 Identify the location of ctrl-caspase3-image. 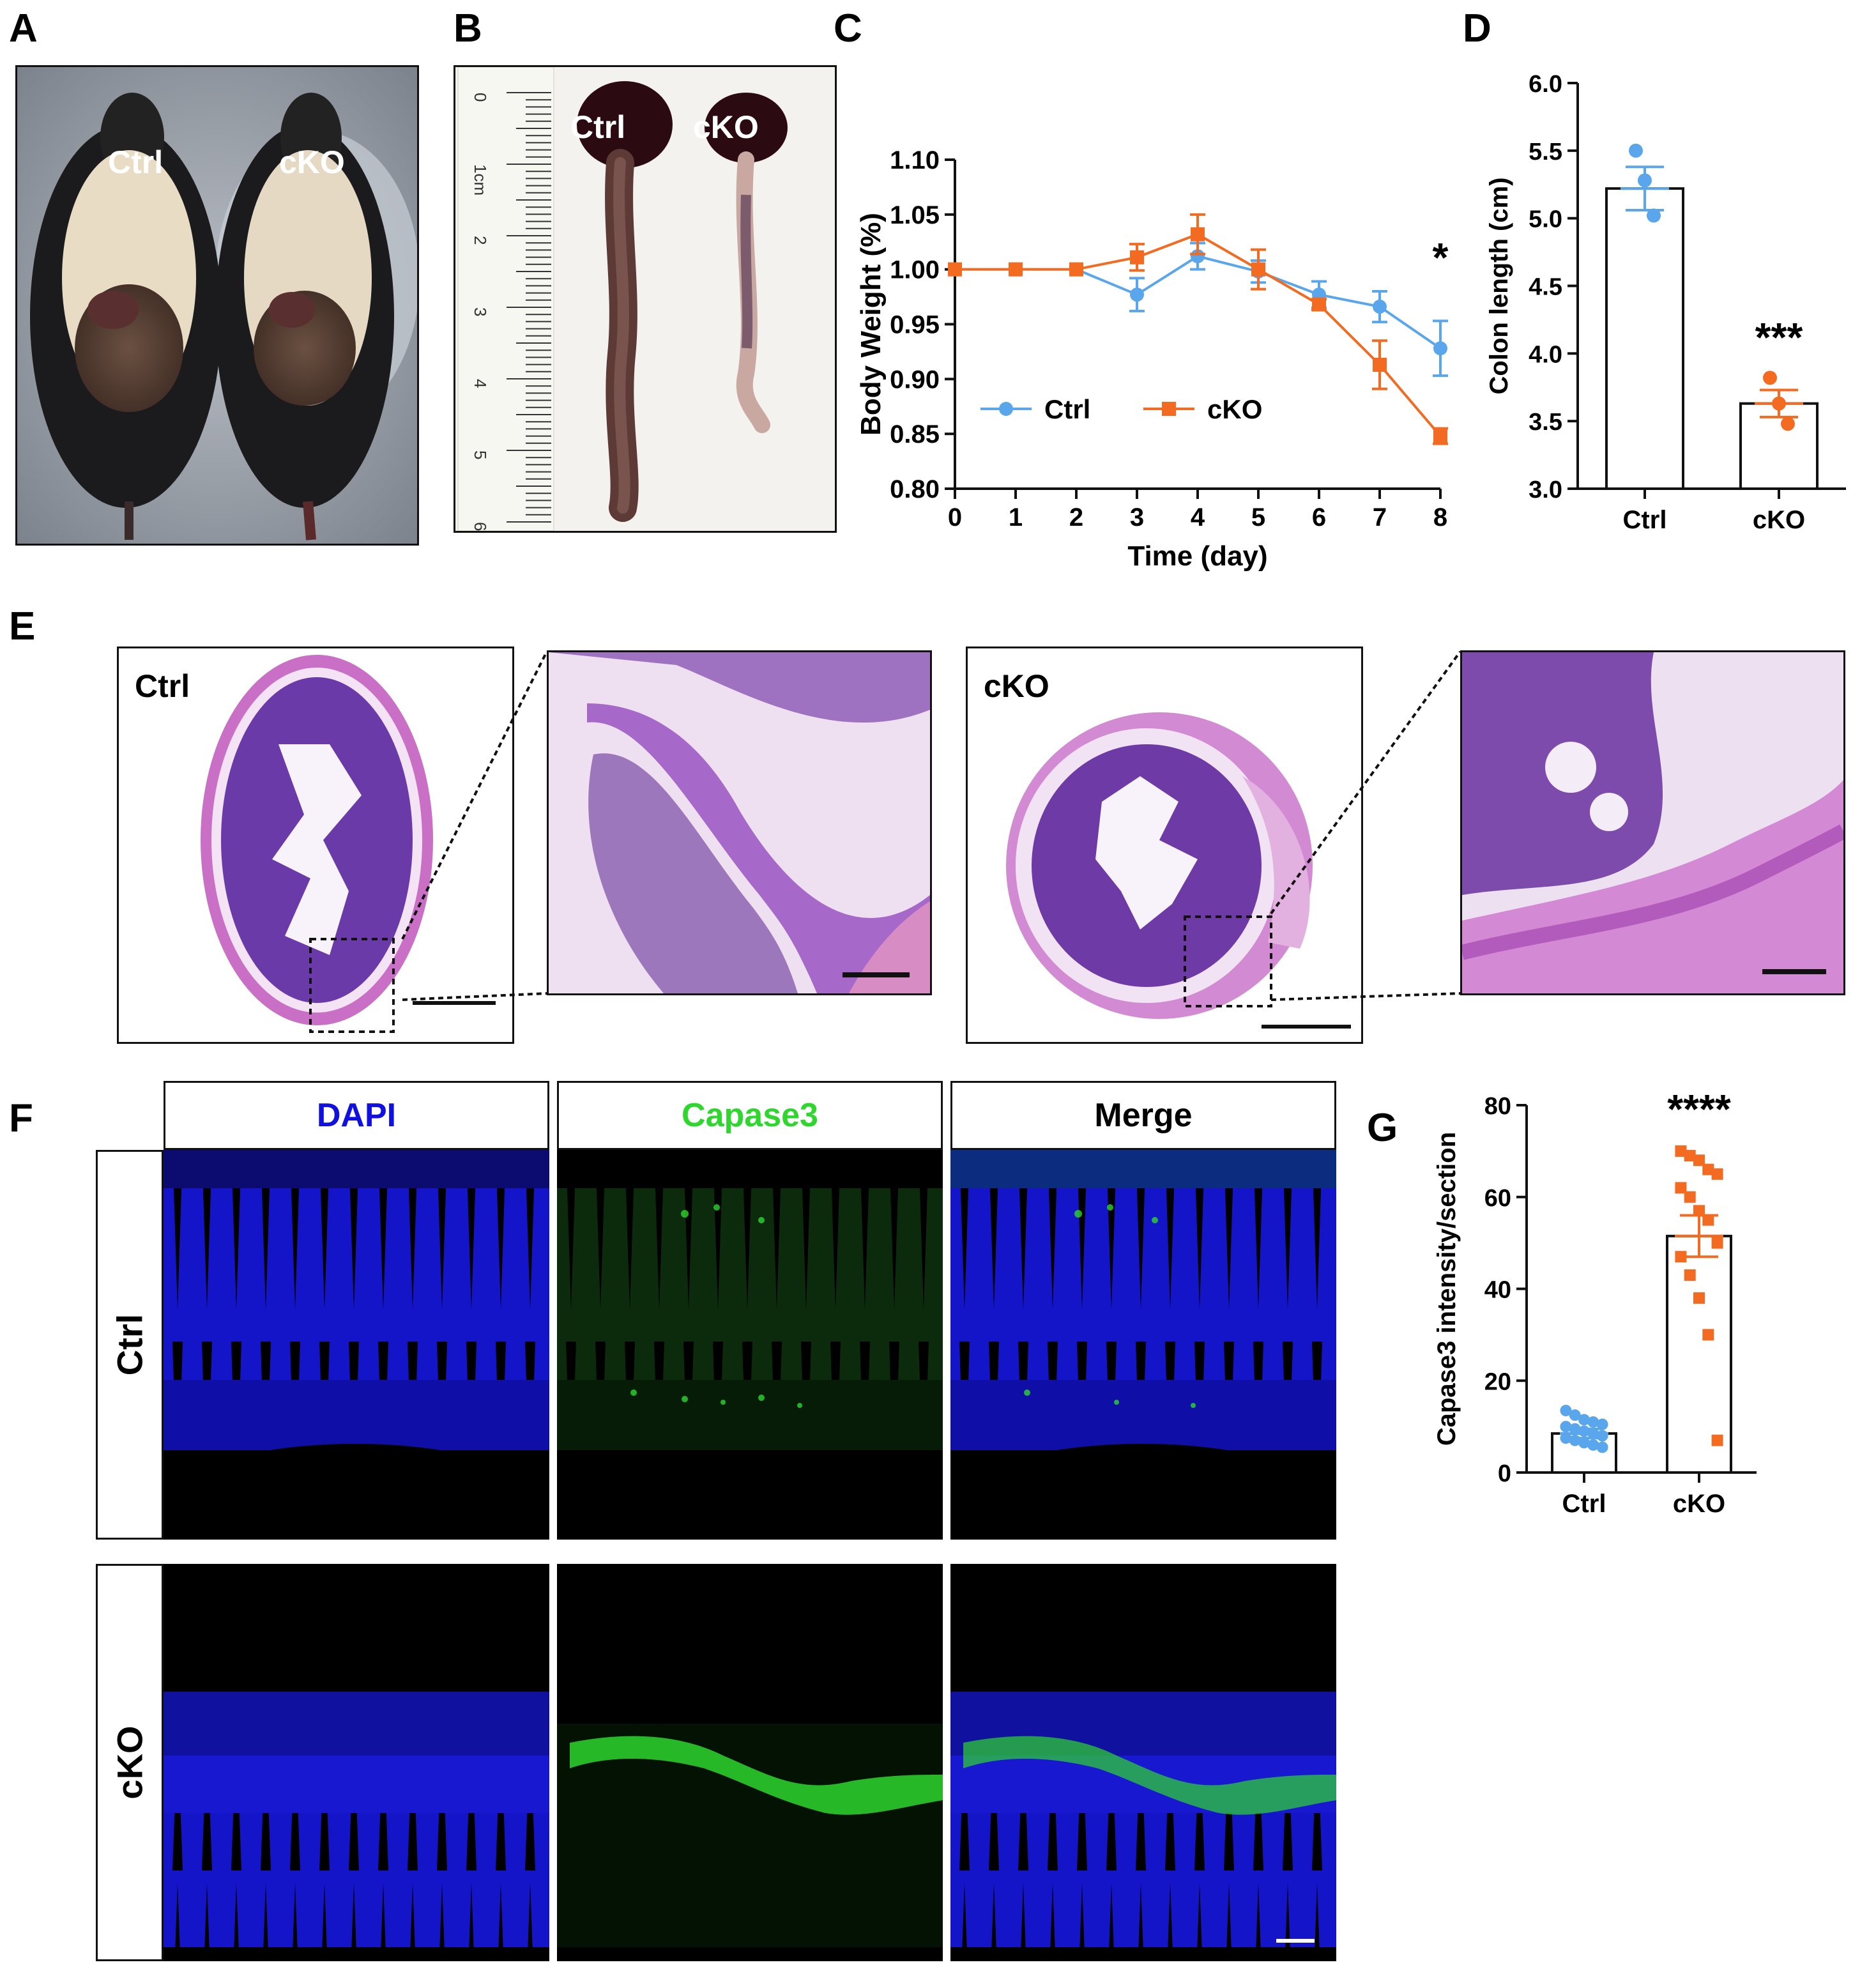
(750, 1345).